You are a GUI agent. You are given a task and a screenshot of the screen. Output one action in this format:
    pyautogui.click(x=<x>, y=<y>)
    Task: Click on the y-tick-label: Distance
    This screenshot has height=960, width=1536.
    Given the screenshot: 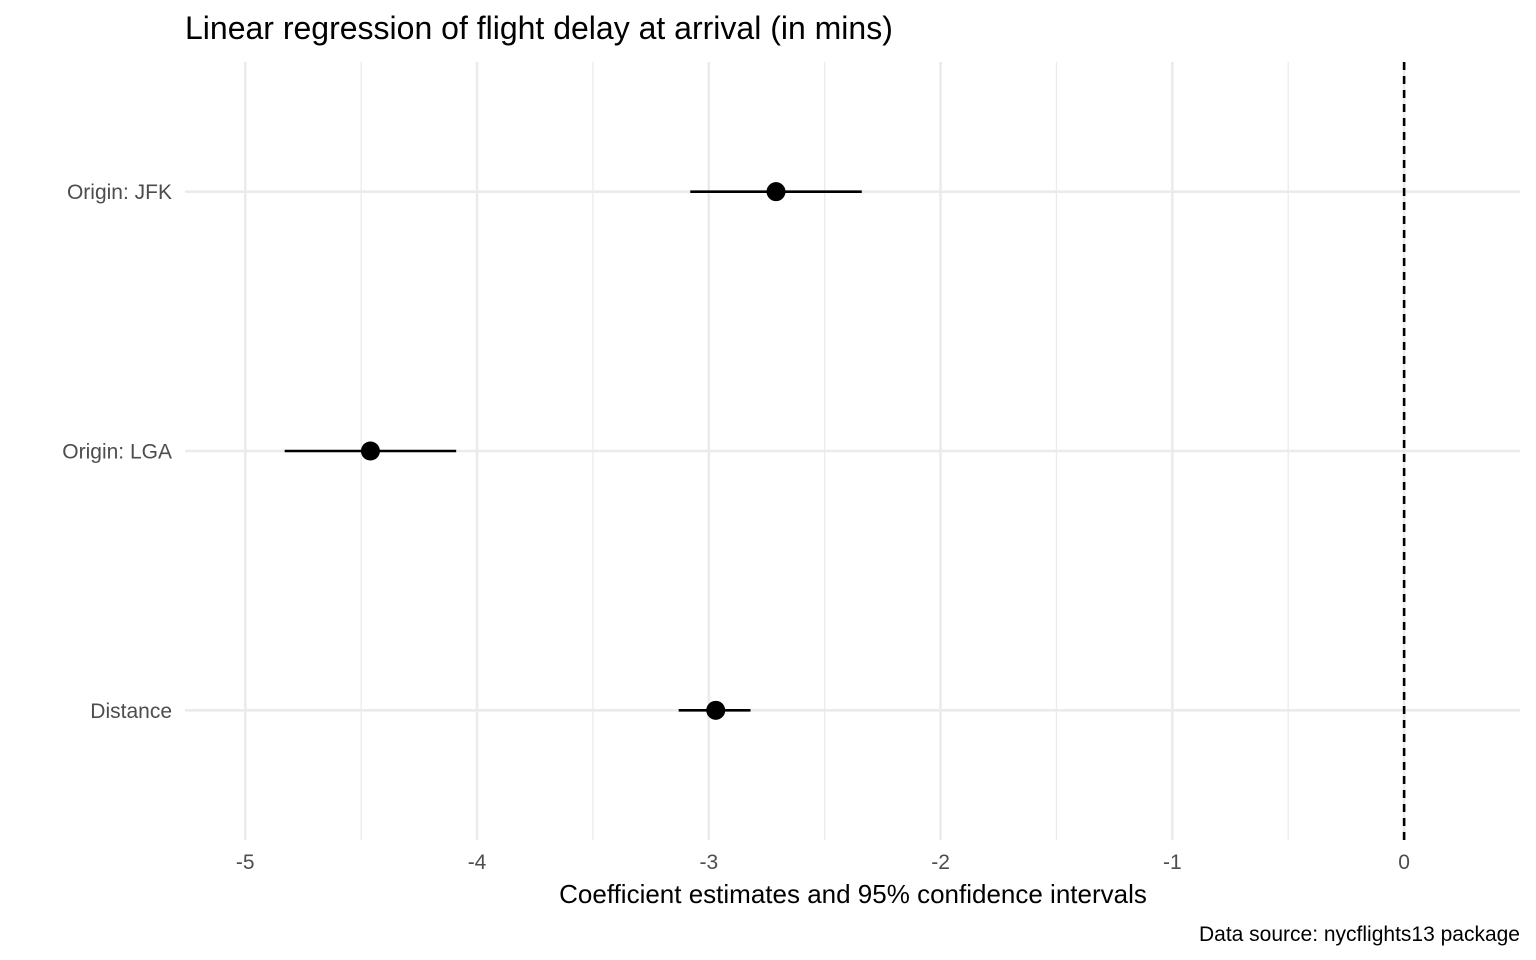 What is the action you would take?
    pyautogui.click(x=131, y=711)
    